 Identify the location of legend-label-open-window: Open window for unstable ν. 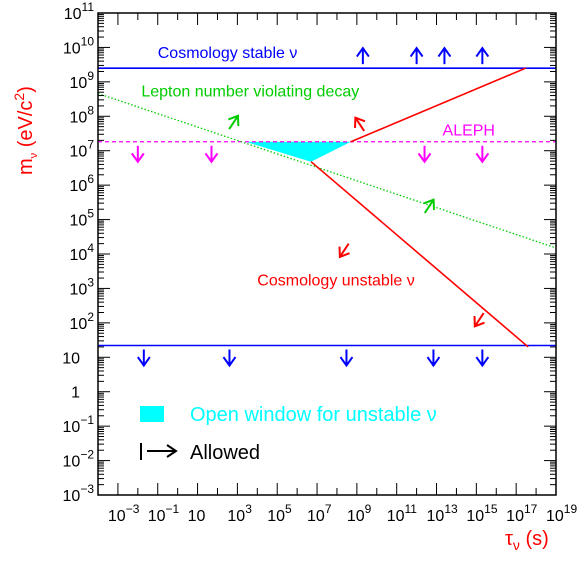
(313, 415).